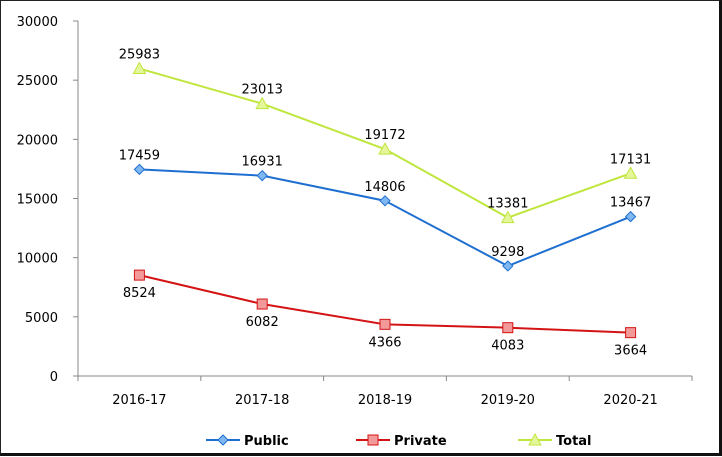 This screenshot has height=457, width=722. Describe the element at coordinates (385, 400) in the screenshot. I see `x-tick-label: 2018-19` at that location.